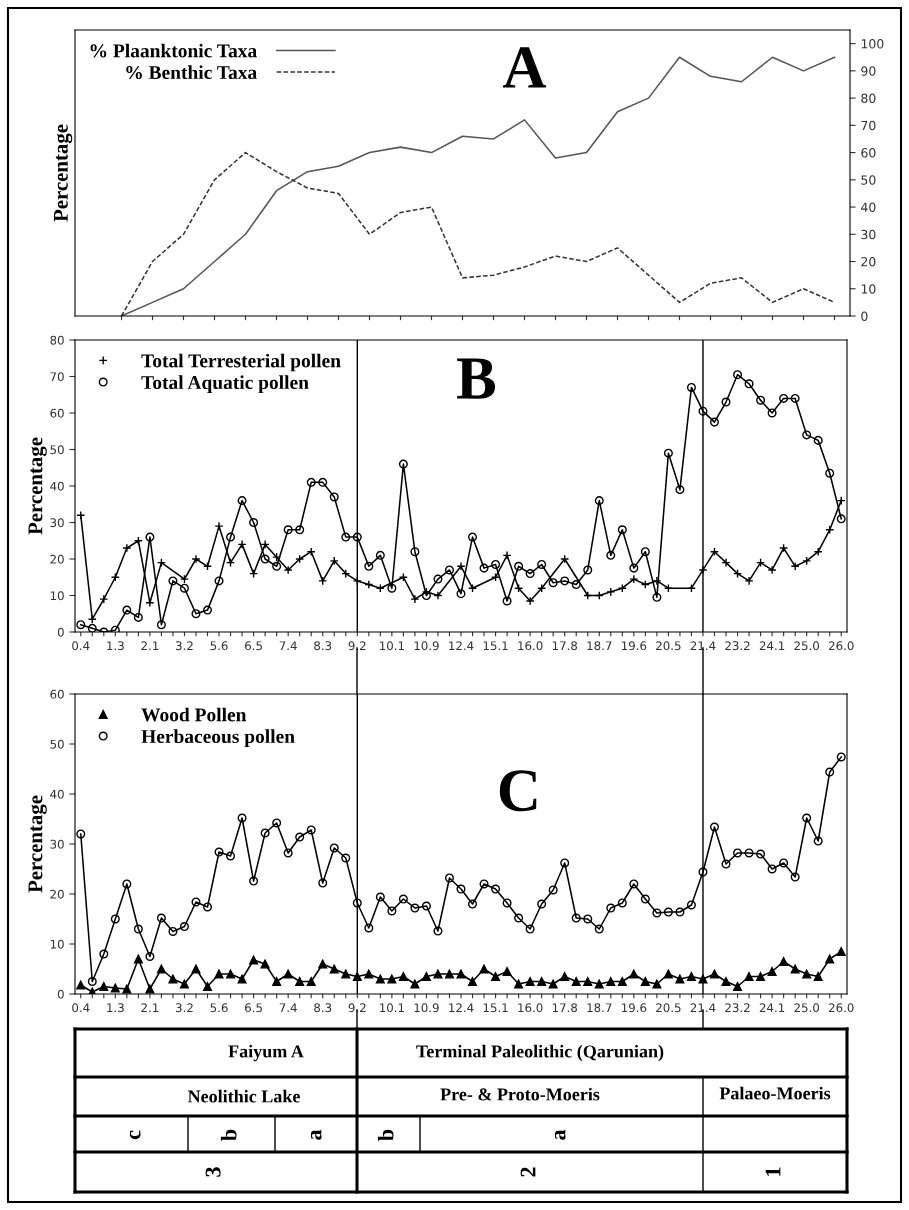  Describe the element at coordinates (476, 378) in the screenshot. I see `annotation: B` at that location.